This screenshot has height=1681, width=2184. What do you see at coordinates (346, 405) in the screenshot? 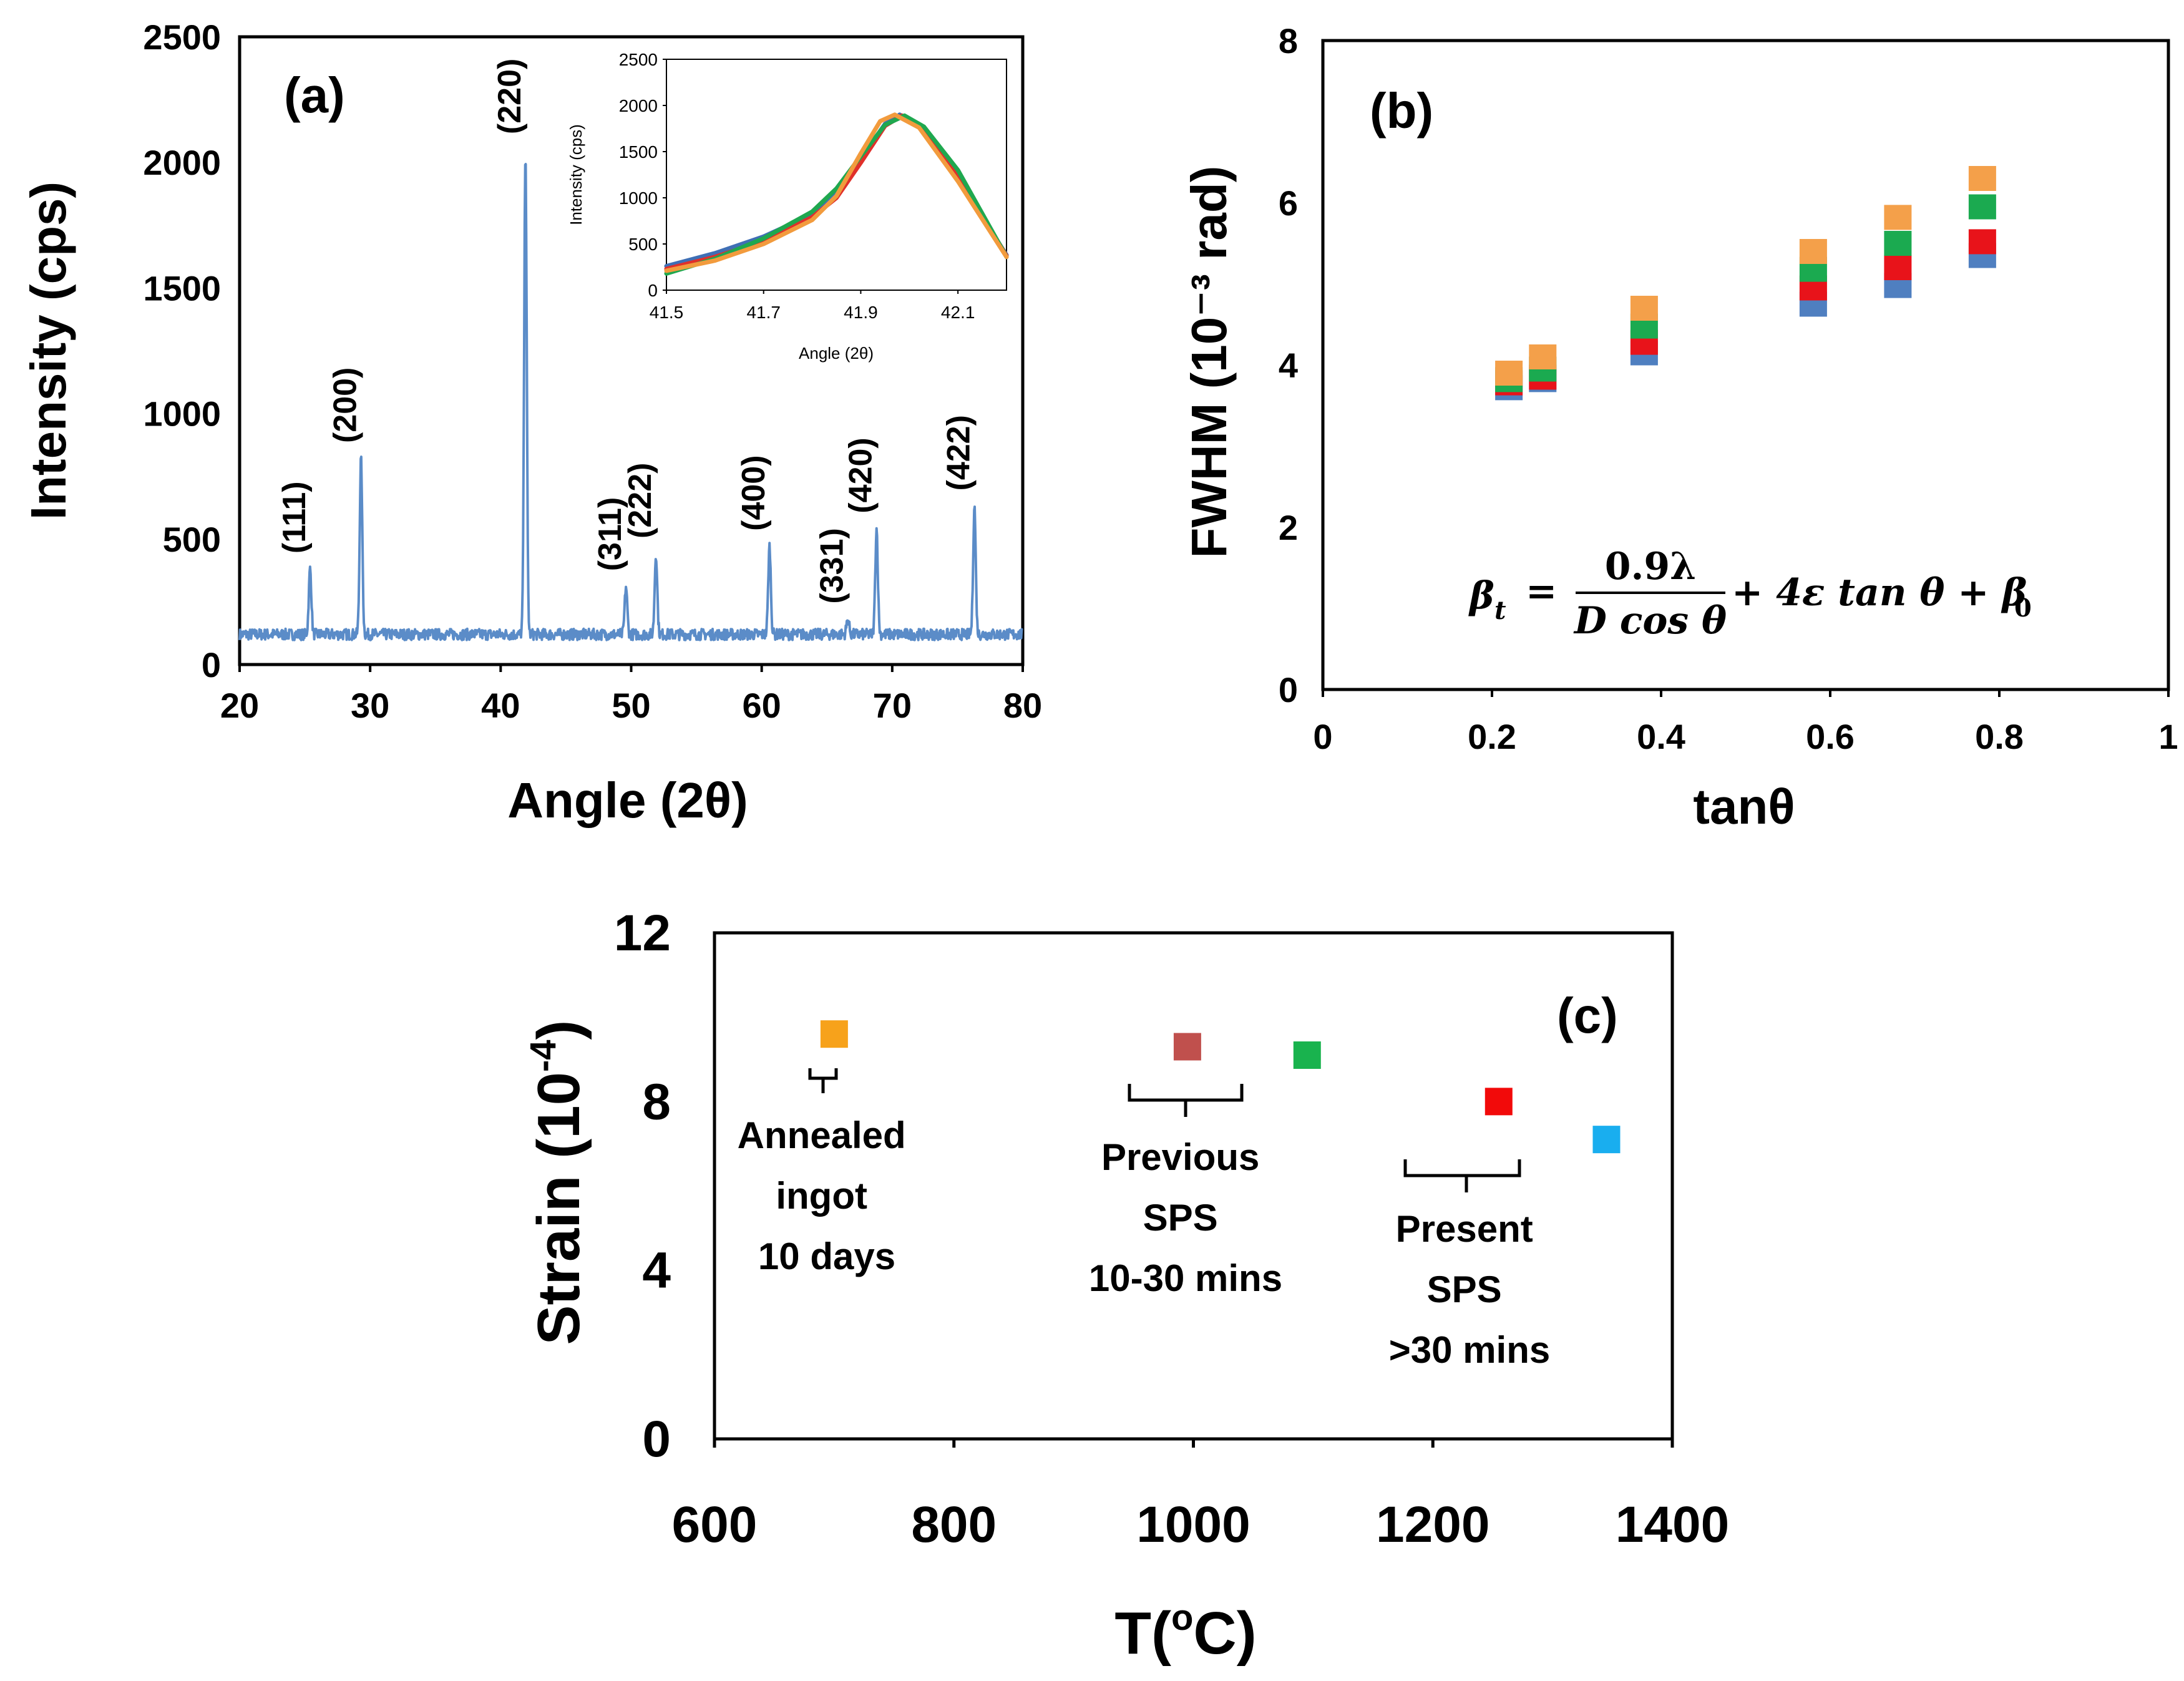
I see `peak-label: (200)` at bounding box center [346, 405].